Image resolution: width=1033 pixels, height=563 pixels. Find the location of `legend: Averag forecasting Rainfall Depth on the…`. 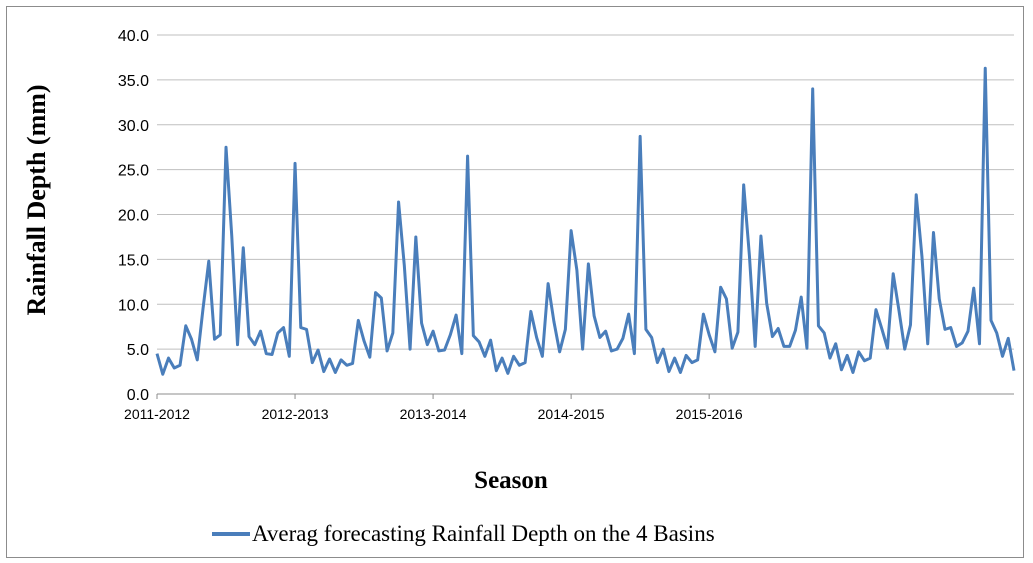

legend: Averag forecasting Rainfall Depth on the… is located at coordinates (463, 533).